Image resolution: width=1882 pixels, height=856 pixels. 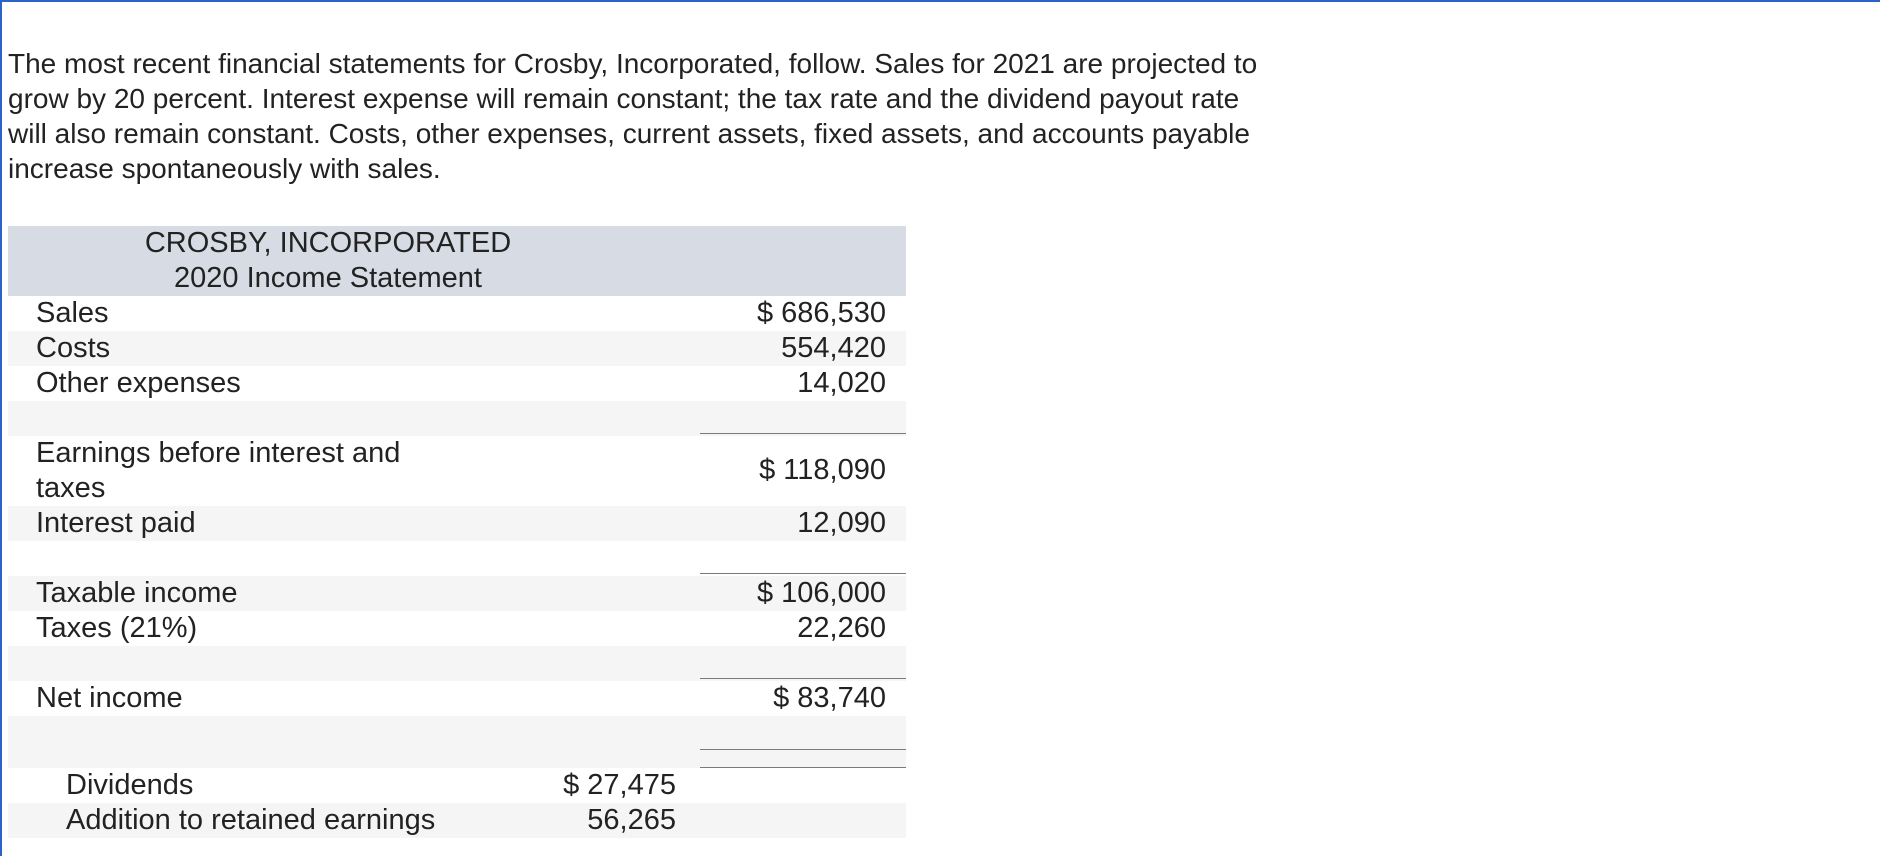 What do you see at coordinates (251, 820) in the screenshot?
I see `retained-earnings-label: Addition to retained earnings` at bounding box center [251, 820].